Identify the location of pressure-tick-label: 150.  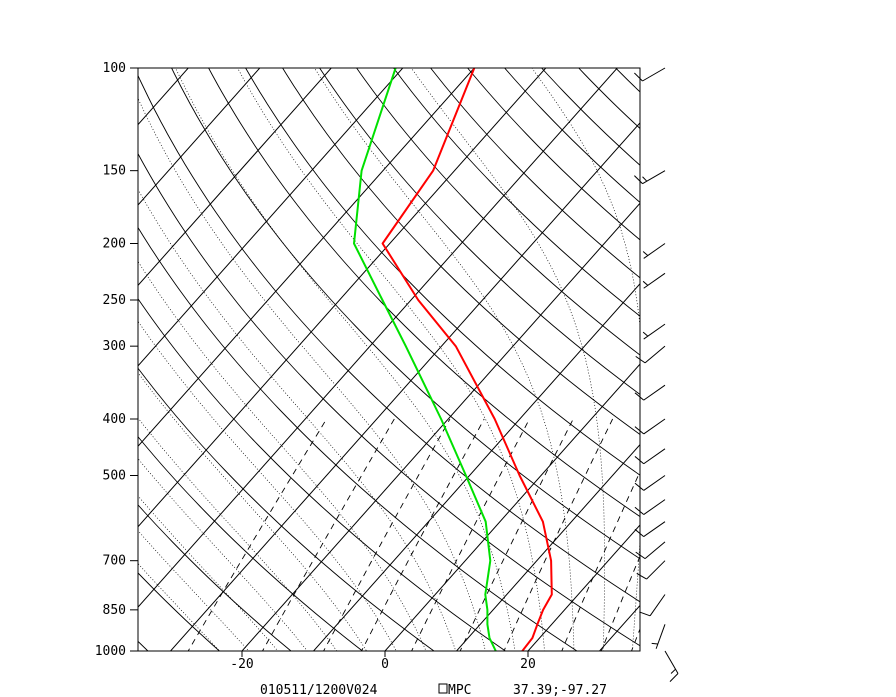
(114, 171).